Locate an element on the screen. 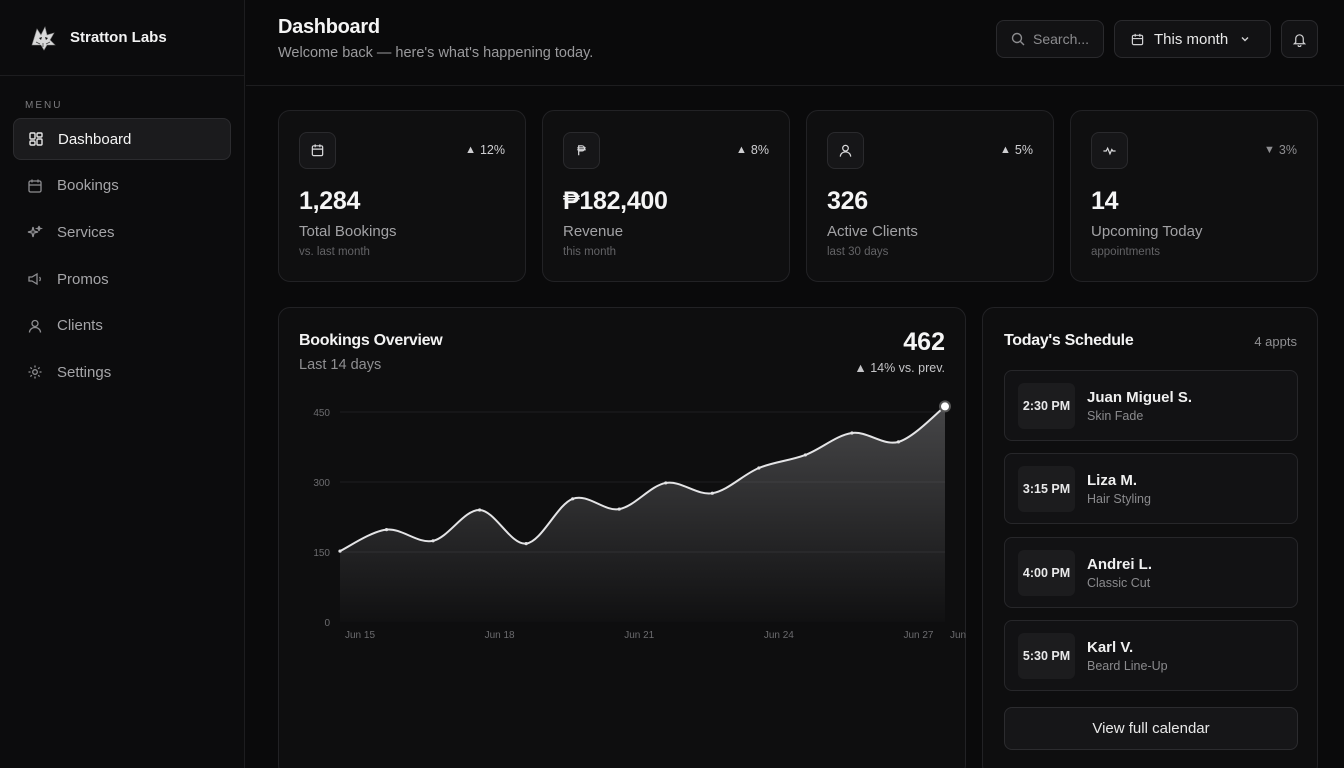  x-tick-label: Jun 28 is located at coordinates (958, 635).